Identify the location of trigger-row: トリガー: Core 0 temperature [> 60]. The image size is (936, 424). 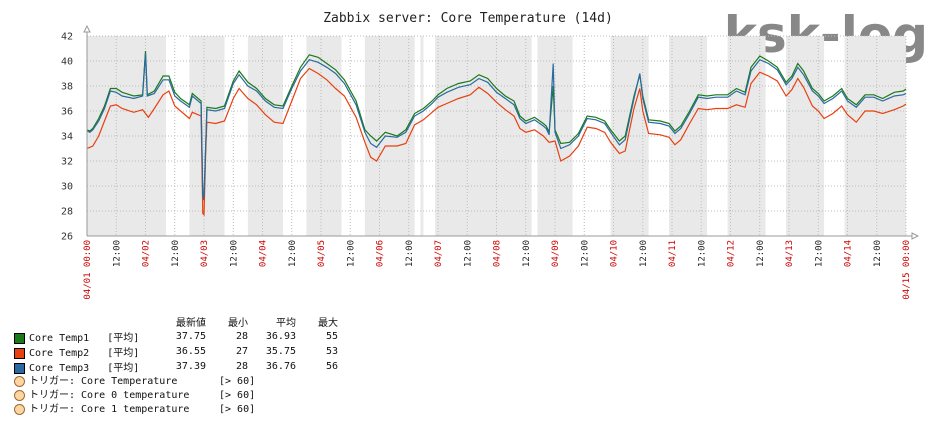
(134, 396).